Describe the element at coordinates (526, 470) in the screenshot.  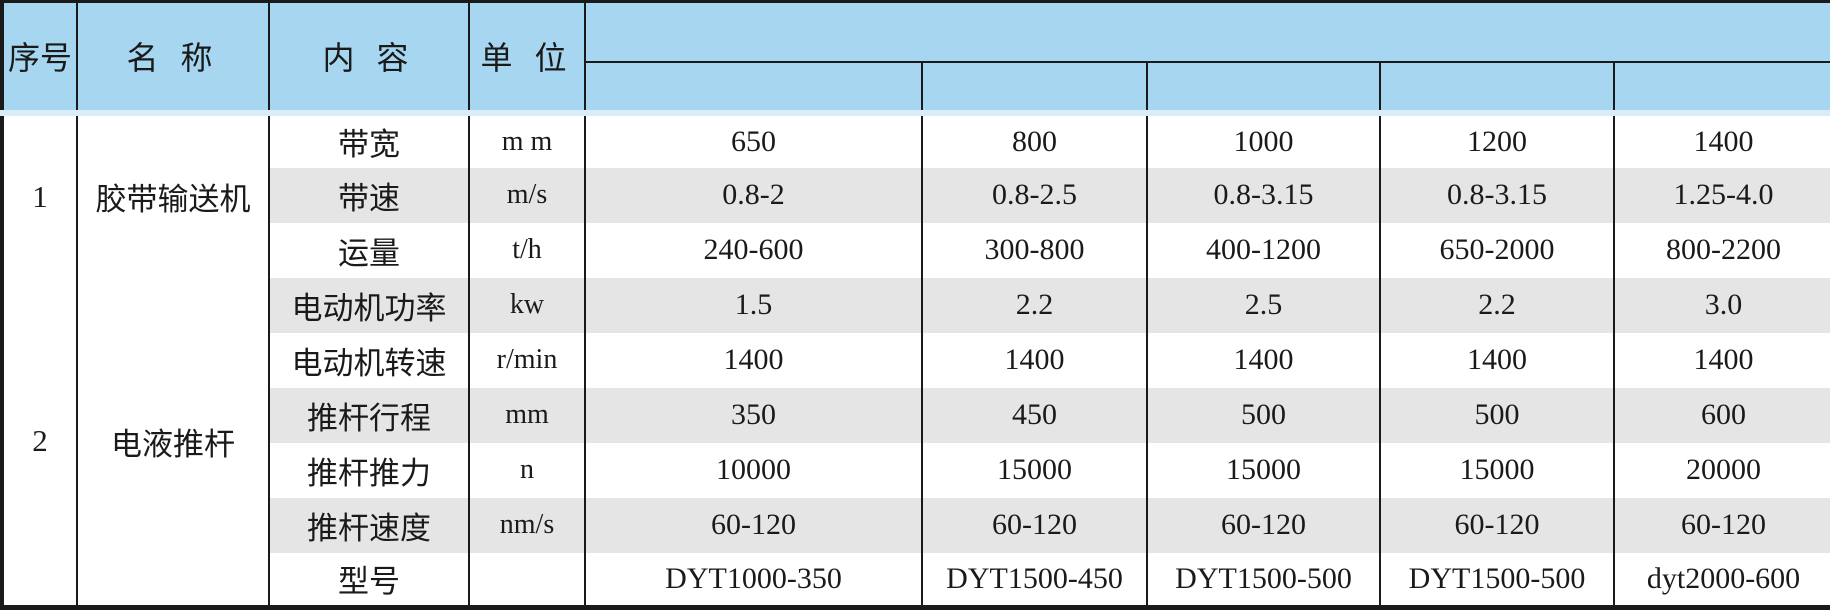
I see `unit-label: n` at that location.